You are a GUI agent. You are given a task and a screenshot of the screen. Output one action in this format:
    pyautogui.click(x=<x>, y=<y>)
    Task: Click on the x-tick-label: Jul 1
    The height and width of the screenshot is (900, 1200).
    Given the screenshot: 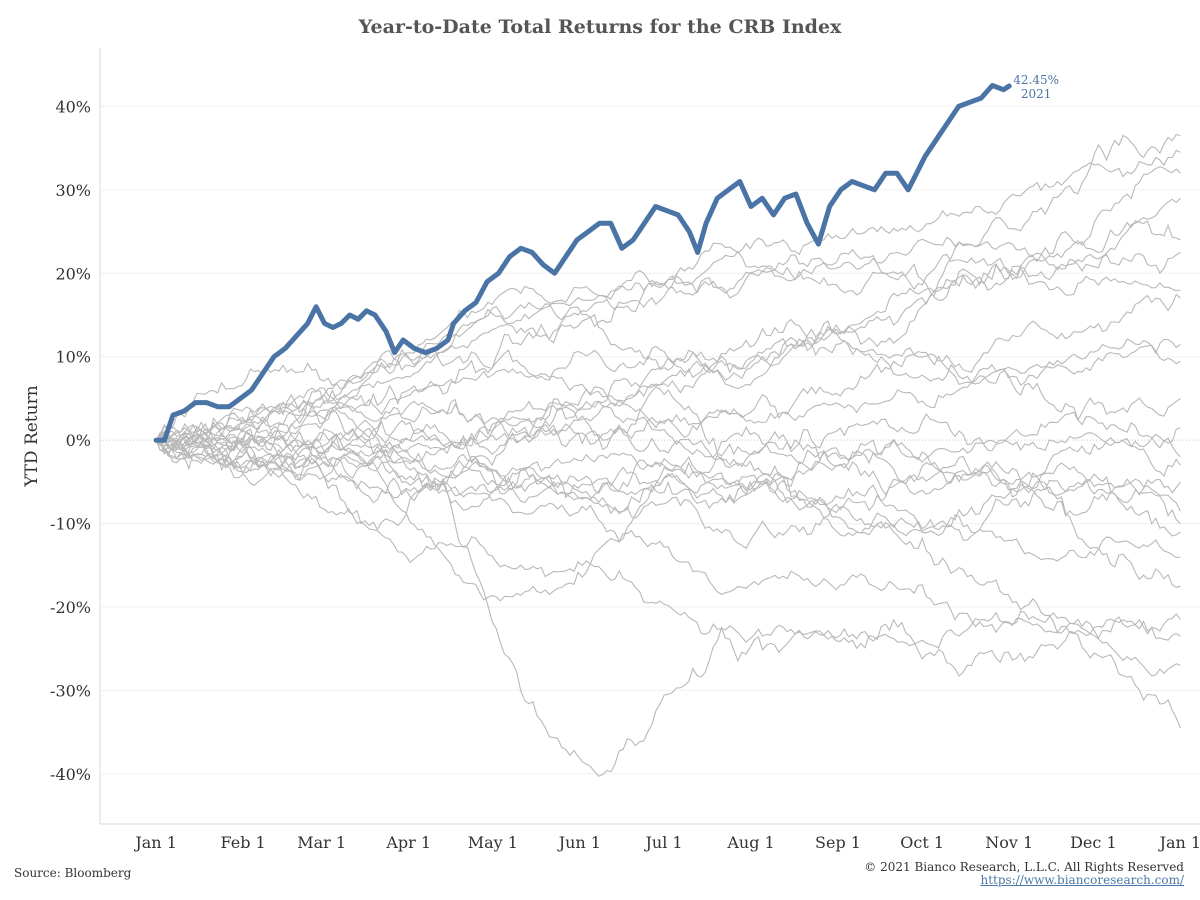 What is the action you would take?
    pyautogui.click(x=662, y=842)
    